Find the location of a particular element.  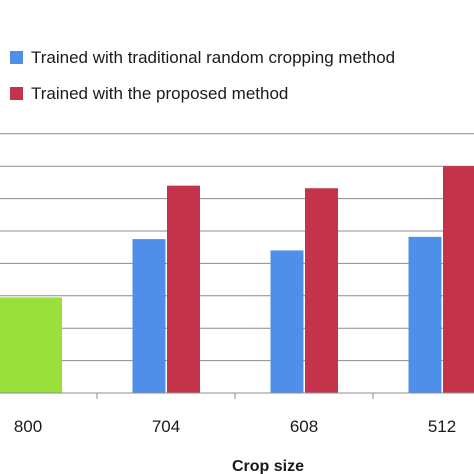

x-tick-label: 800 is located at coordinates (28, 426).